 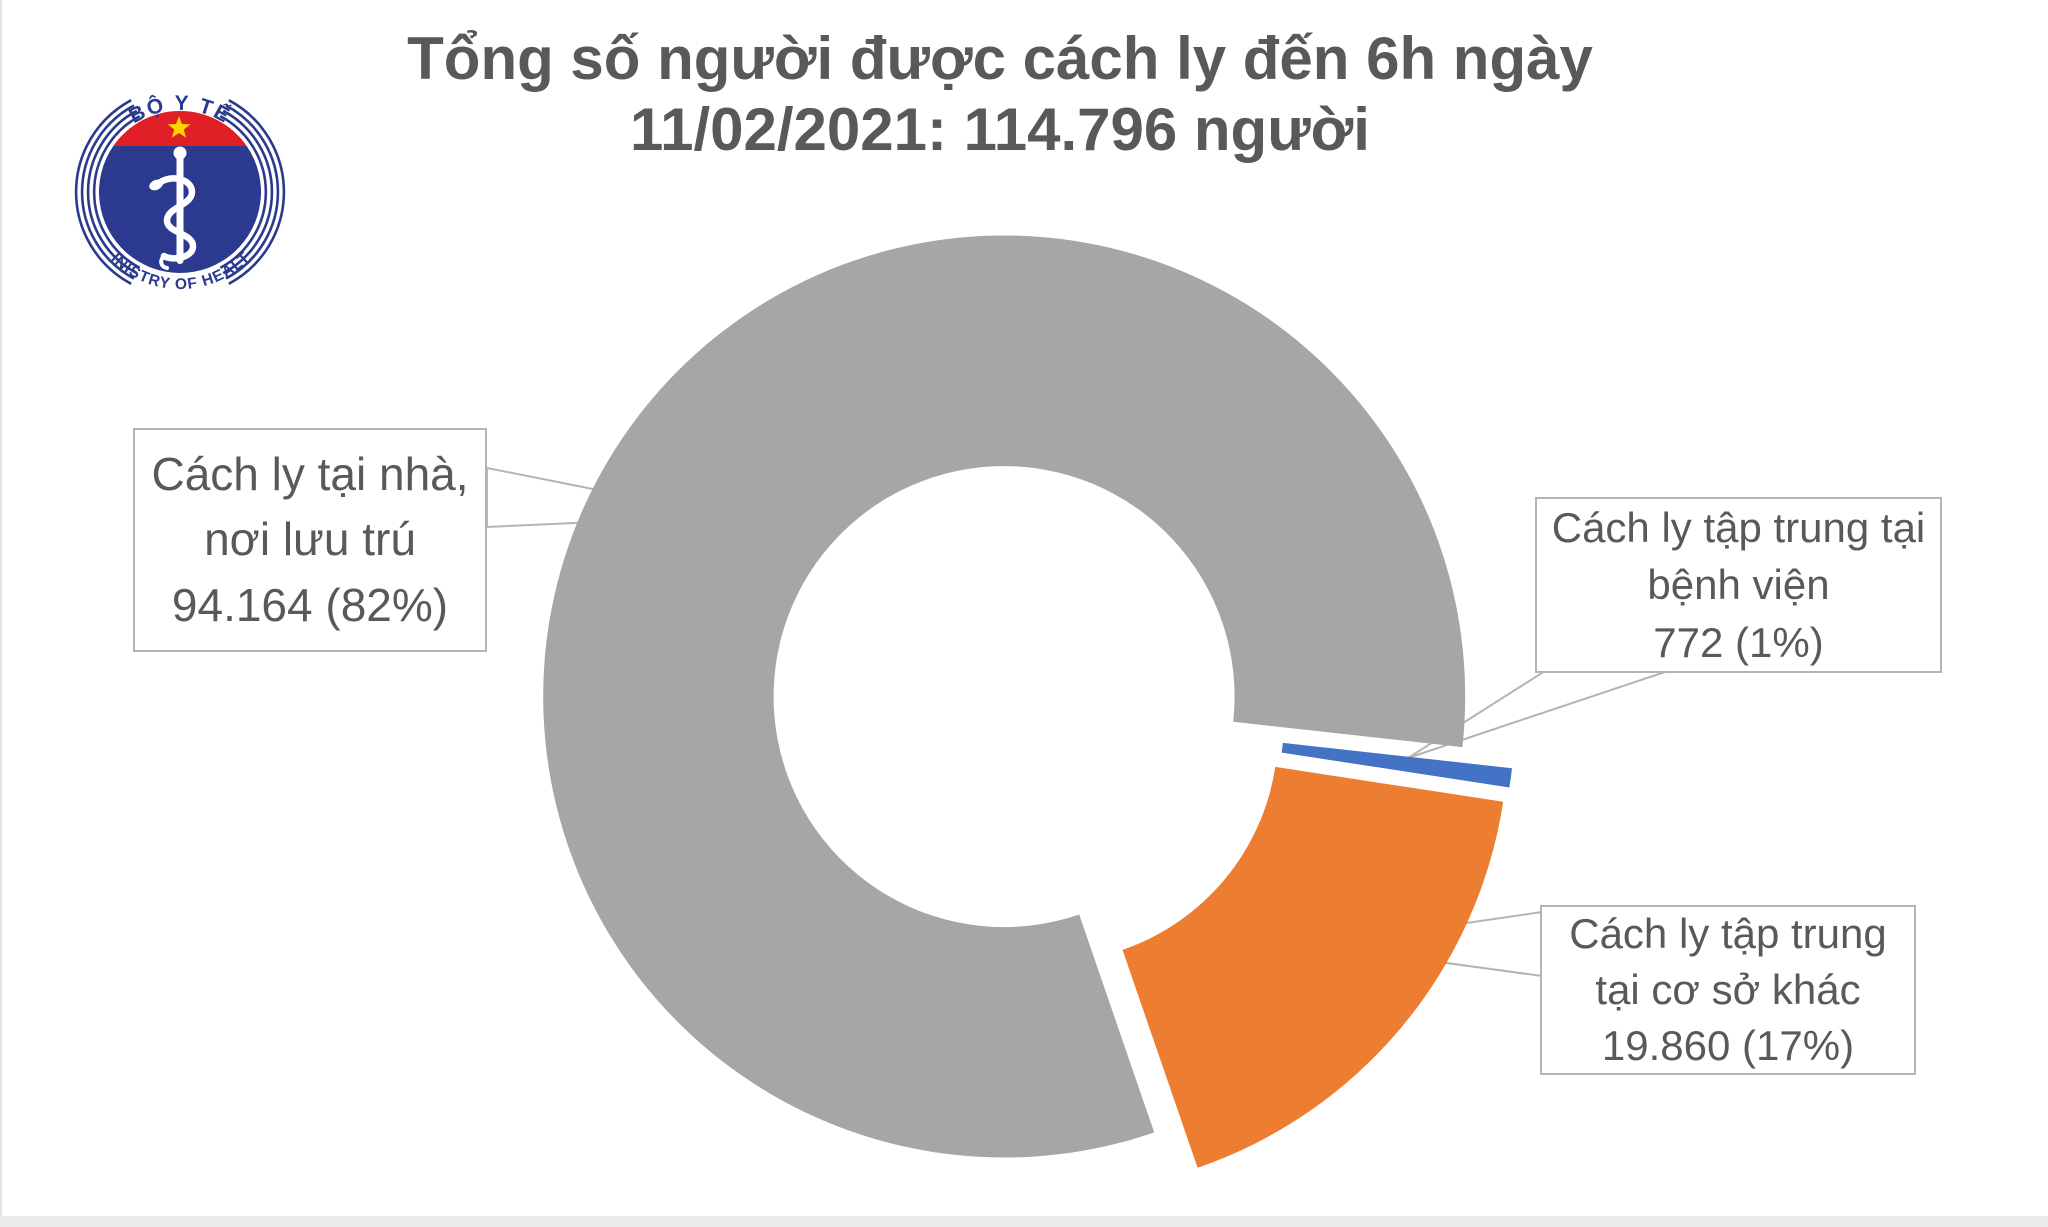 What do you see at coordinates (1728, 1045) in the screenshot?
I see `callout-other-value: 19.860 (17%)` at bounding box center [1728, 1045].